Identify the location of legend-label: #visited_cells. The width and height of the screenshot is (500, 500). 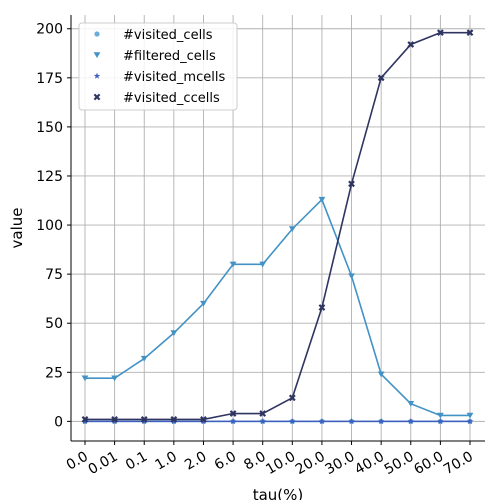
(168, 35).